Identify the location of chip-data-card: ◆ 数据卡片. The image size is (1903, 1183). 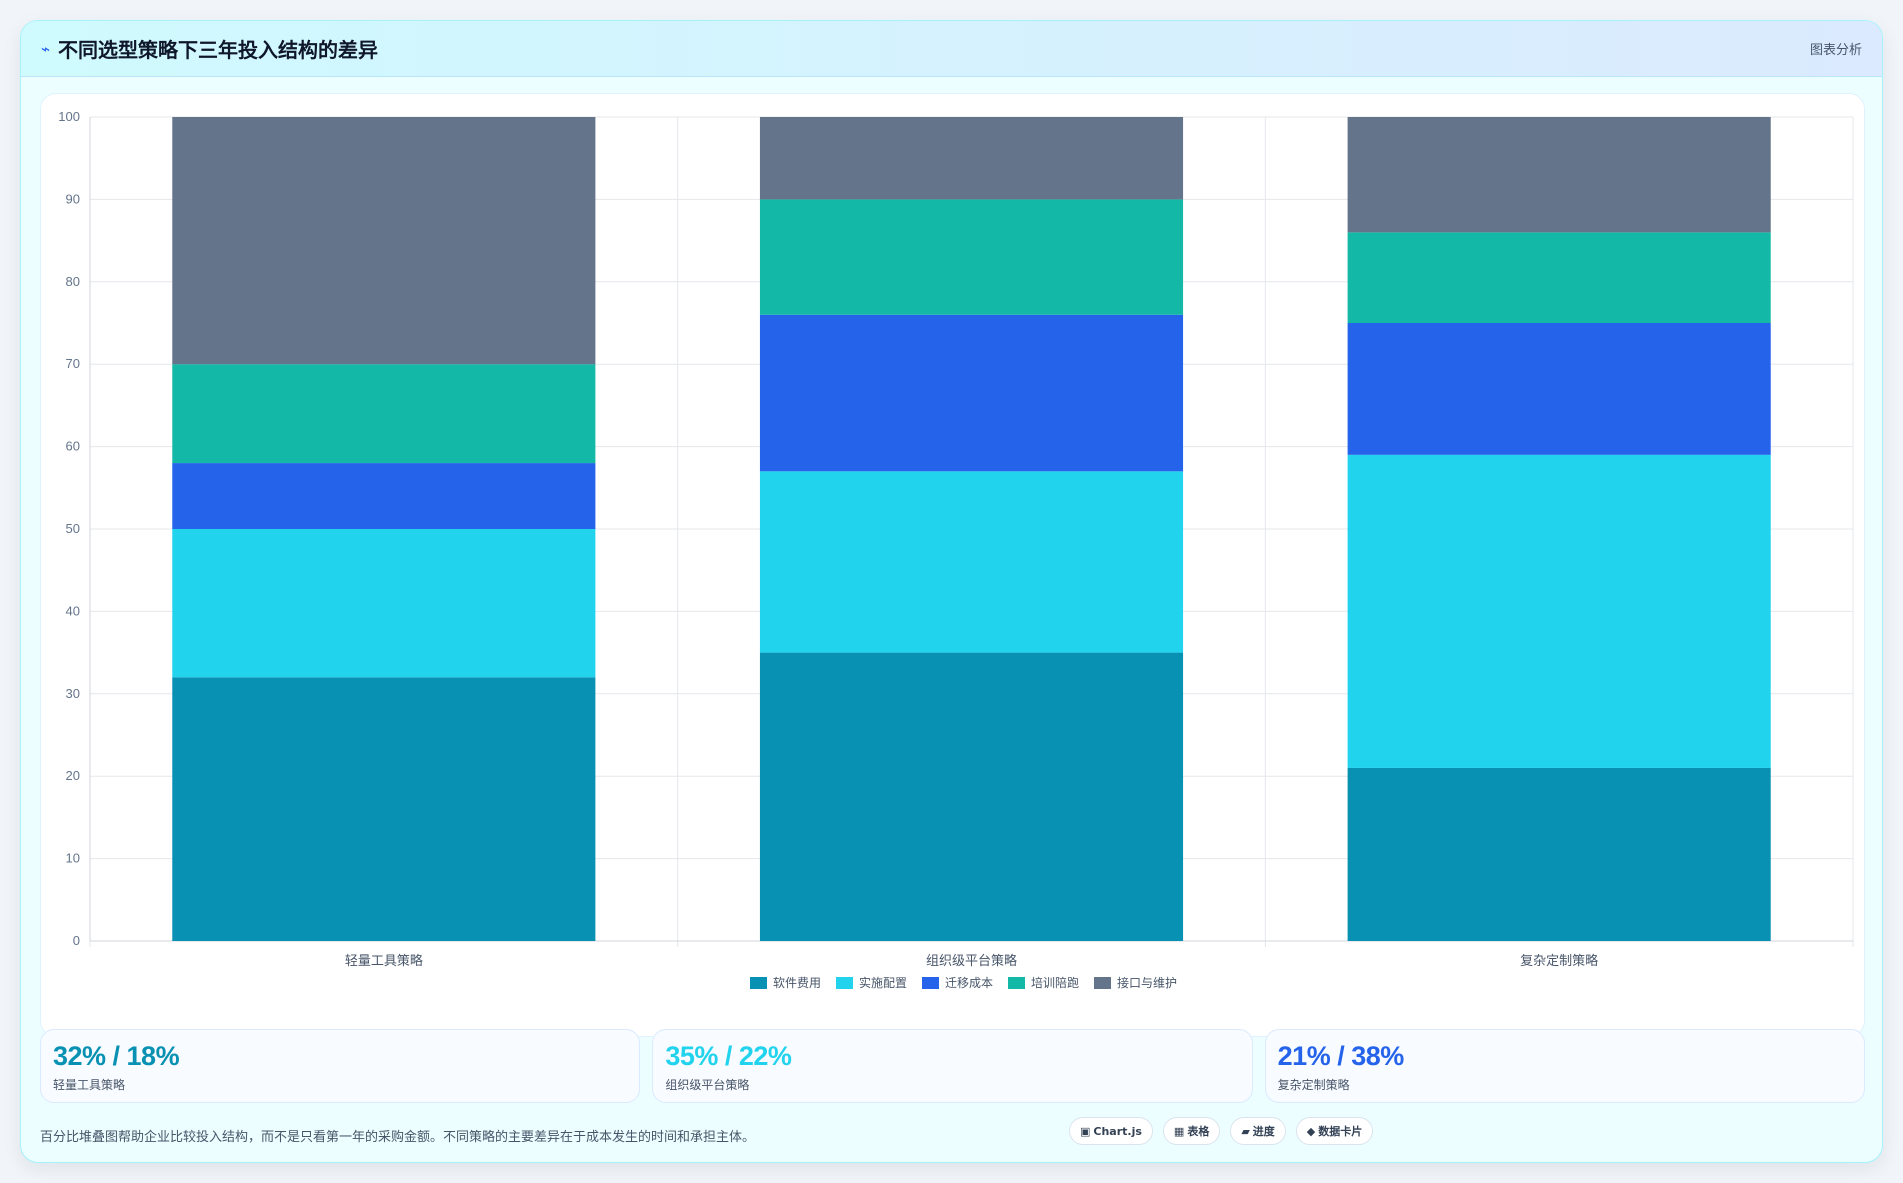
(1334, 1131).